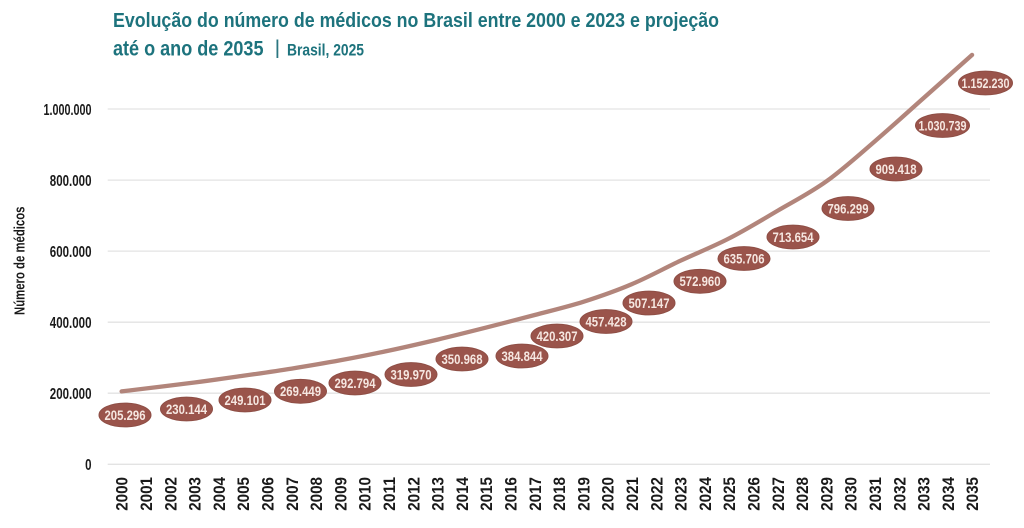 This screenshot has height=528, width=1024. Describe the element at coordinates (88, 465) in the screenshot. I see `svg-text: 0` at that location.